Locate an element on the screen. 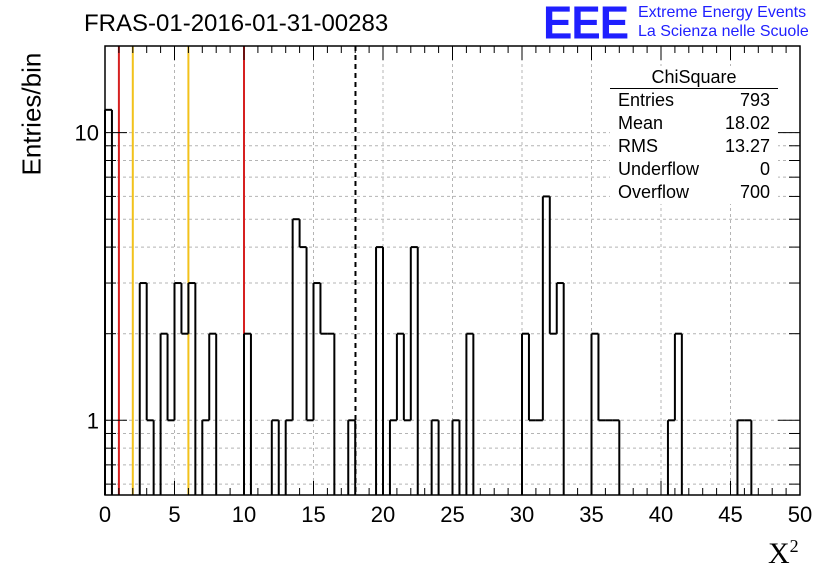  y-tick-label: 1 is located at coordinates (93, 420).